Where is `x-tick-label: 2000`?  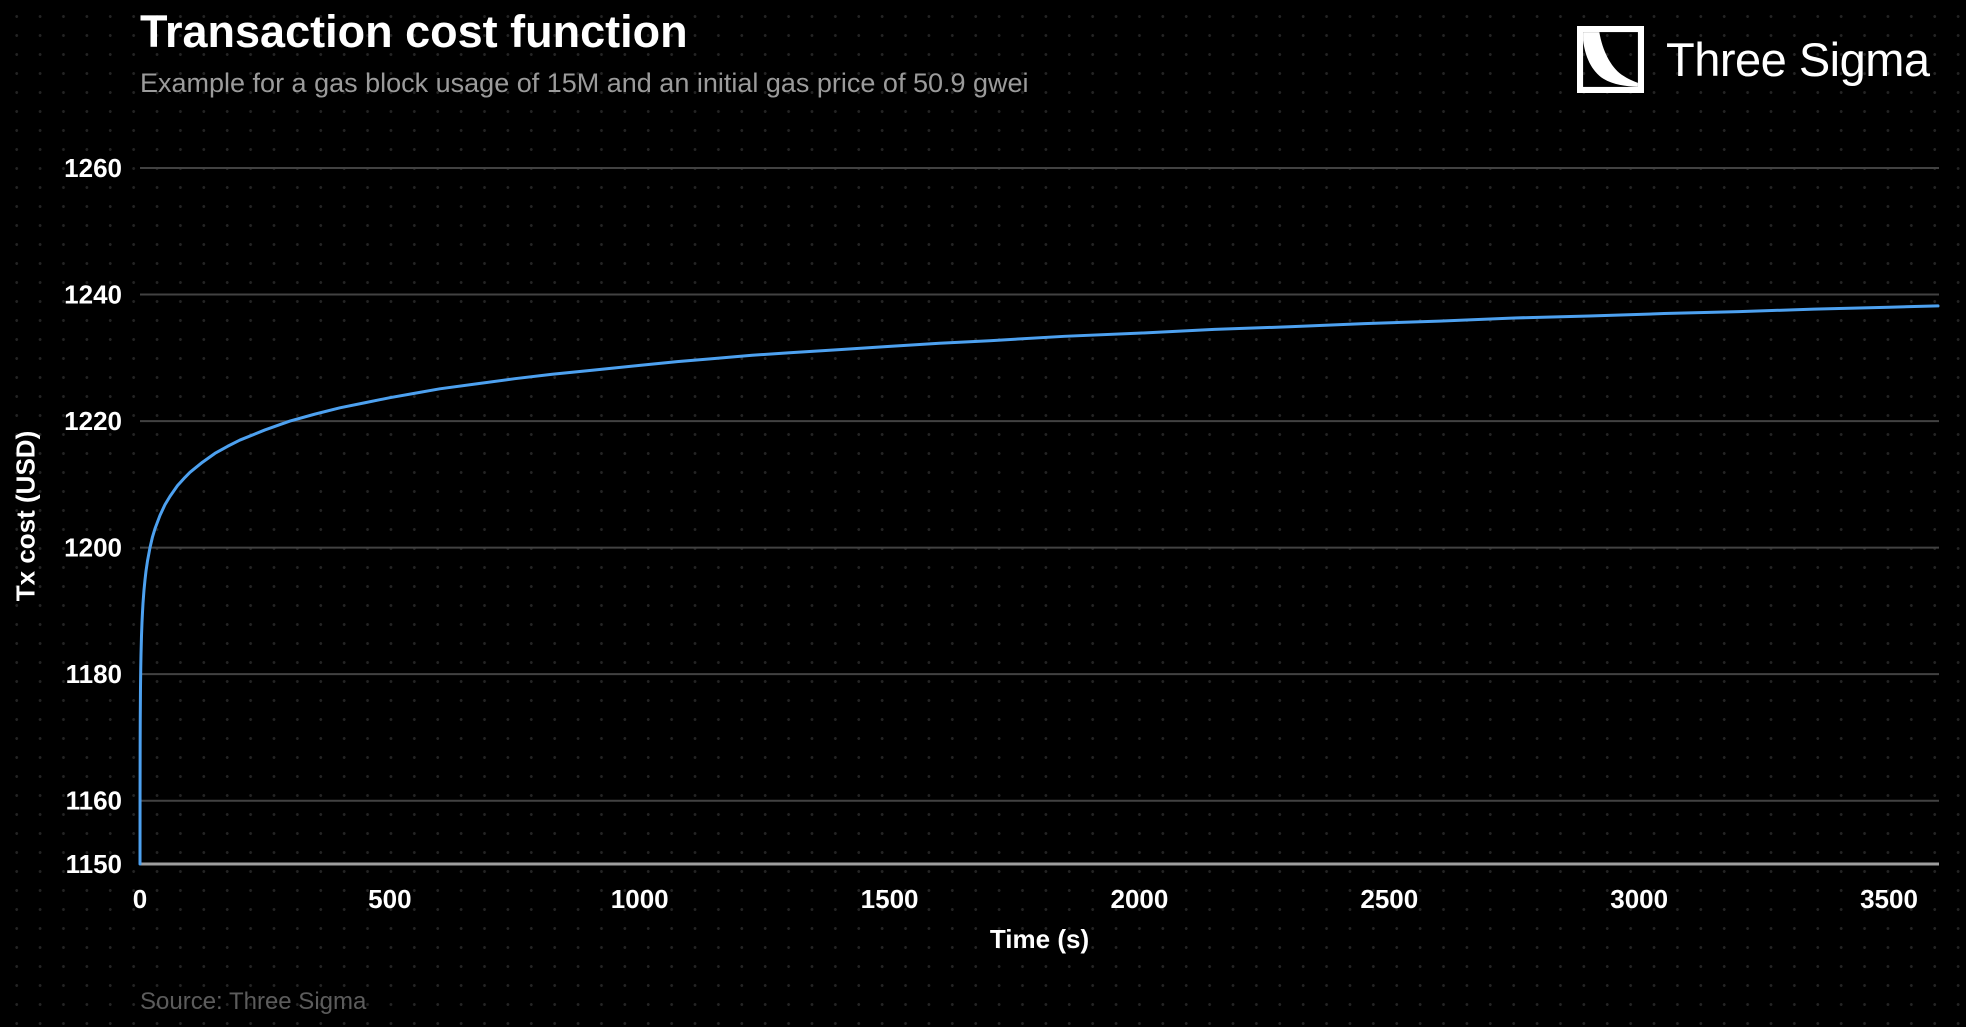
x-tick-label: 2000 is located at coordinates (1140, 899).